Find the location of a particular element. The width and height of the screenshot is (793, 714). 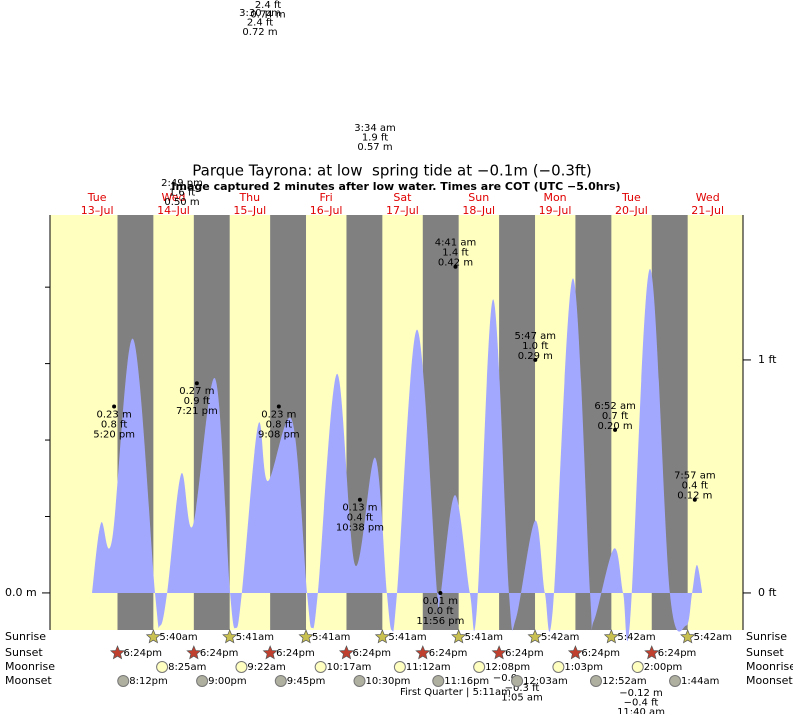

y2-tick-label: 0.0 m is located at coordinates (21, 592).